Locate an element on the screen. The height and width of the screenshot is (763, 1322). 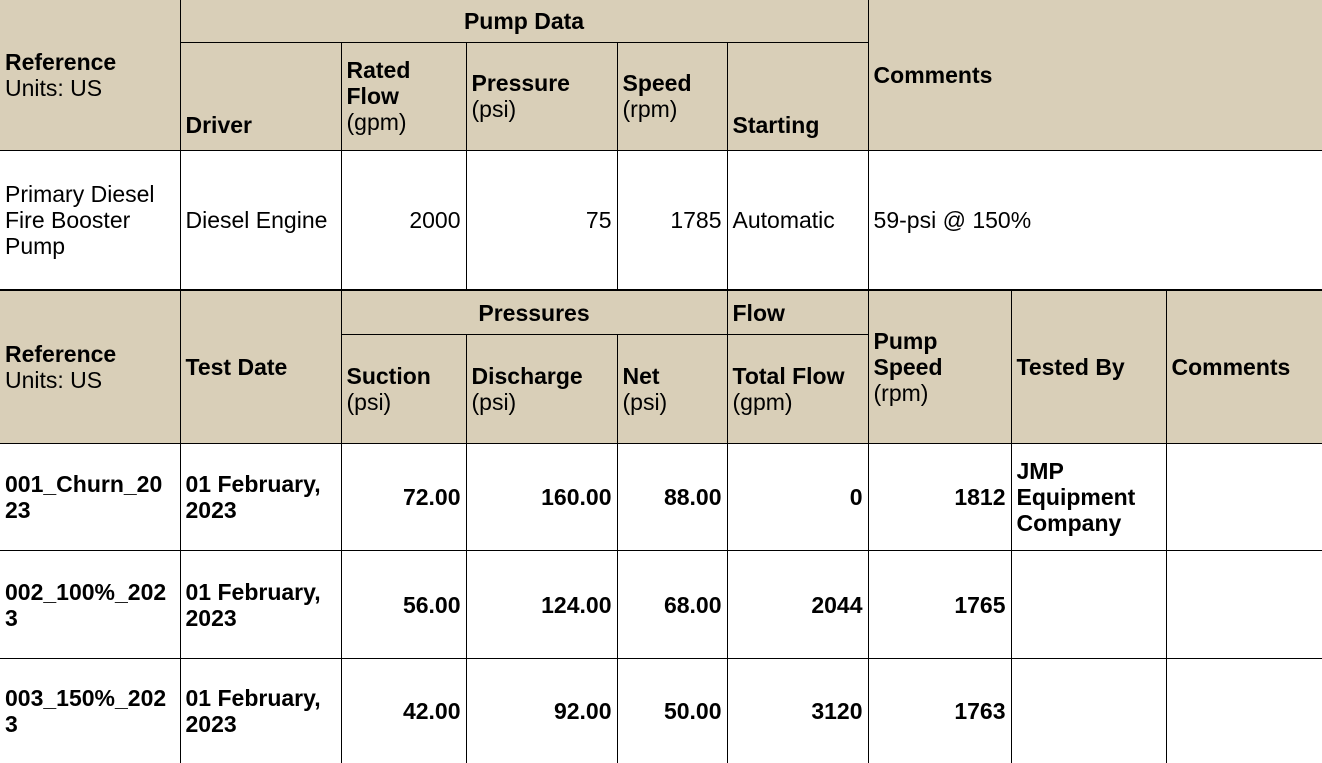
suction-cell: 56.00 is located at coordinates (403, 604).